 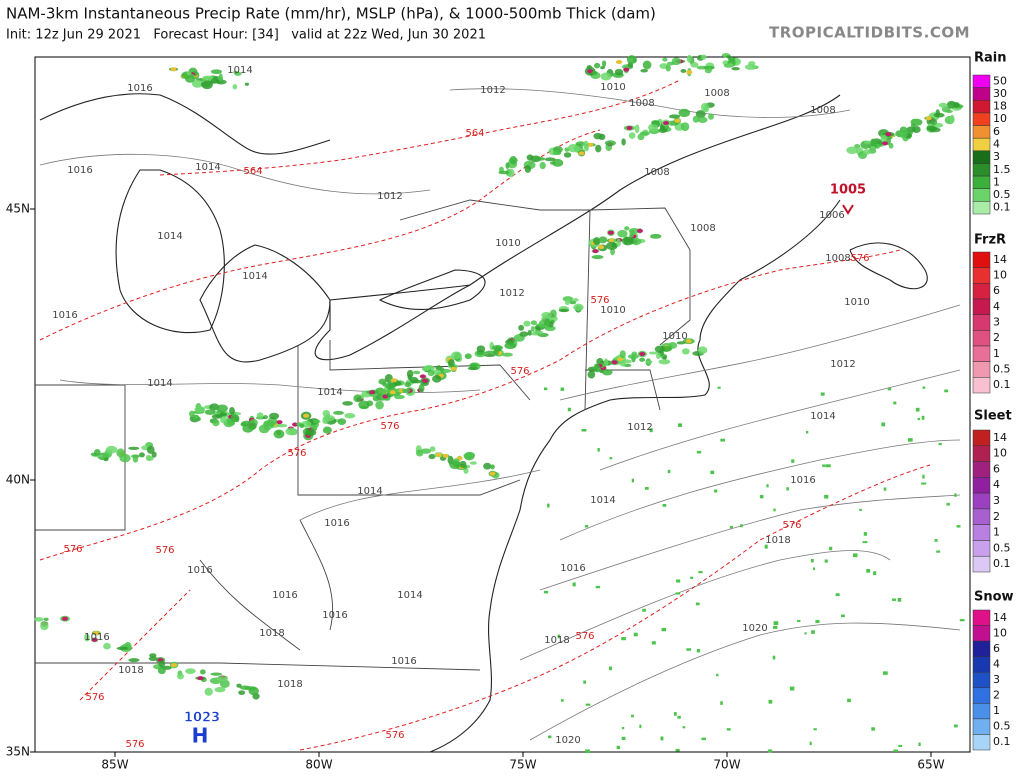 What do you see at coordinates (996, 306) in the screenshot?
I see `legend-label: 4` at bounding box center [996, 306].